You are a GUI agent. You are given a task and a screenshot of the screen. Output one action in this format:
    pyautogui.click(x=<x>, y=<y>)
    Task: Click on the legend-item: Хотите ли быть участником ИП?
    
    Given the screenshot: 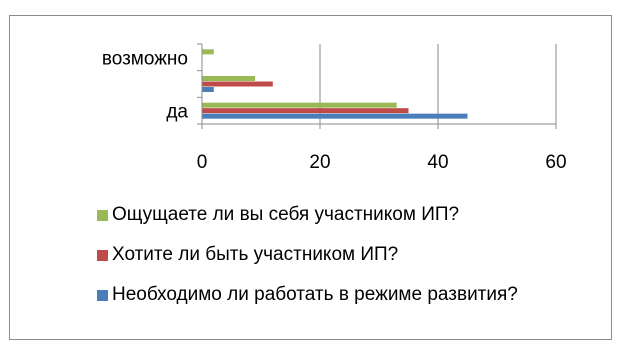 What is the action you would take?
    pyautogui.click(x=247, y=255)
    